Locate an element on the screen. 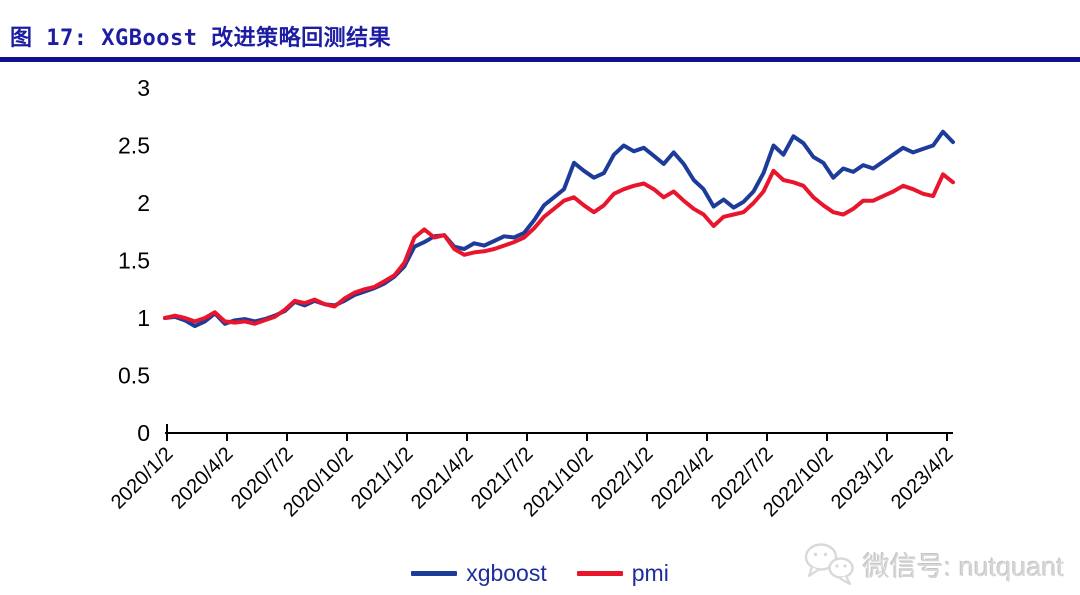 Image resolution: width=1080 pixels, height=595 pixels. y-tick-label: 0.5 is located at coordinates (134, 376).